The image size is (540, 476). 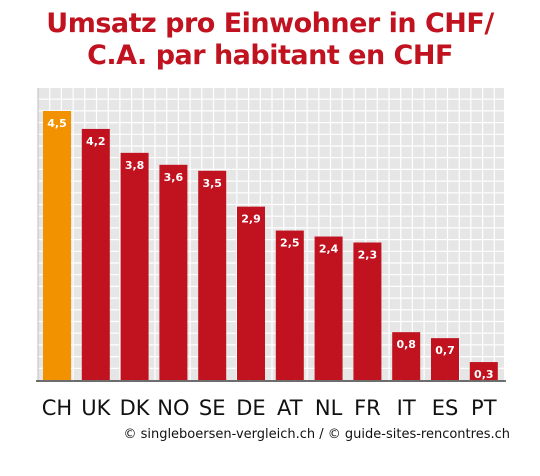 I want to click on x-tick-label-pt: PT, so click(x=484, y=408).